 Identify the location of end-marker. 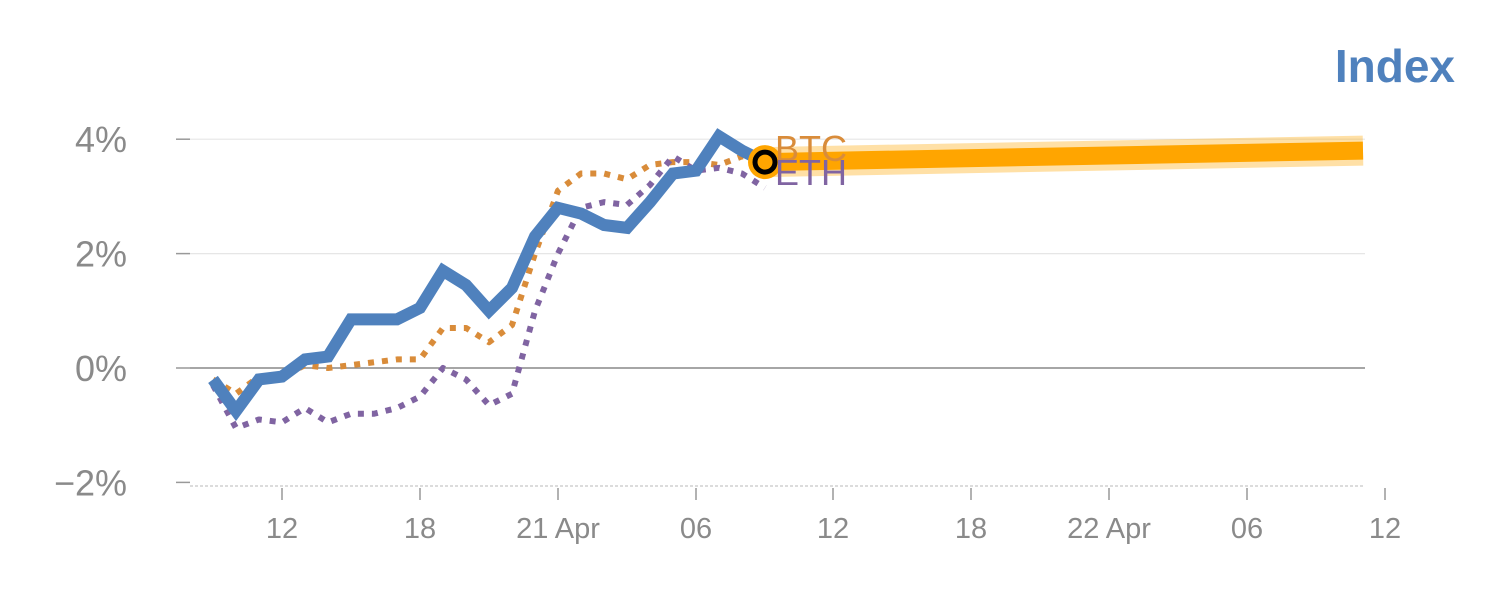
(765, 162).